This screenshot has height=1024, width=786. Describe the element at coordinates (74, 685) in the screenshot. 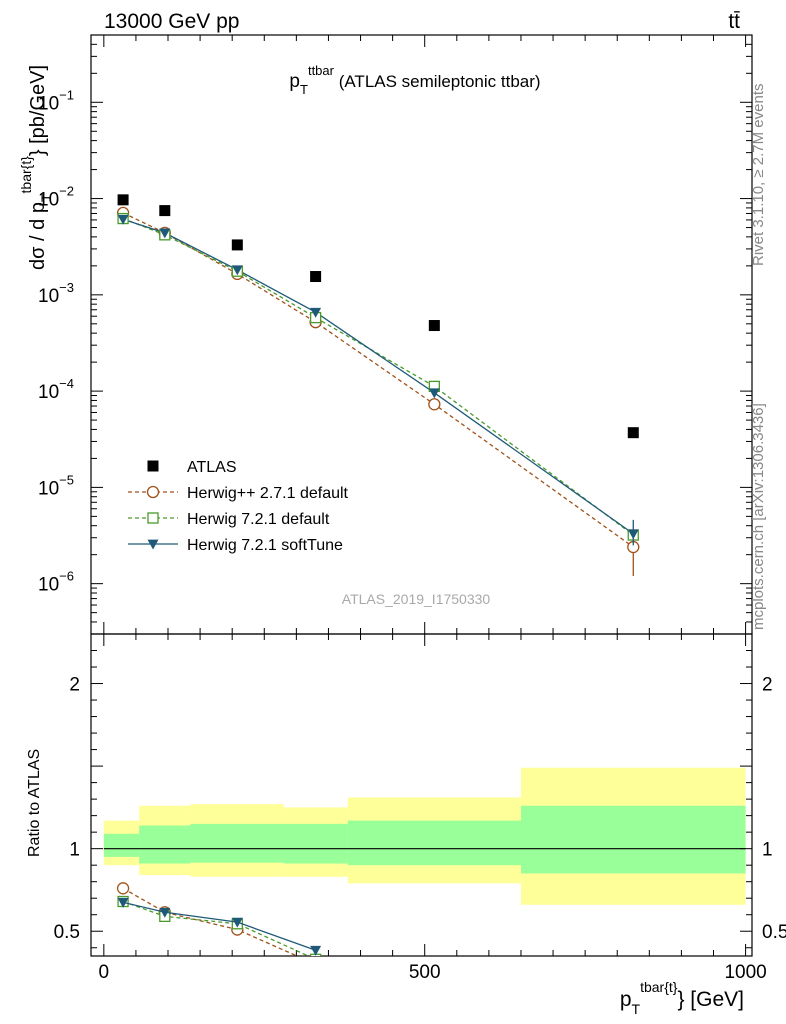

I see `ratio-y-tick-label: 2` at that location.